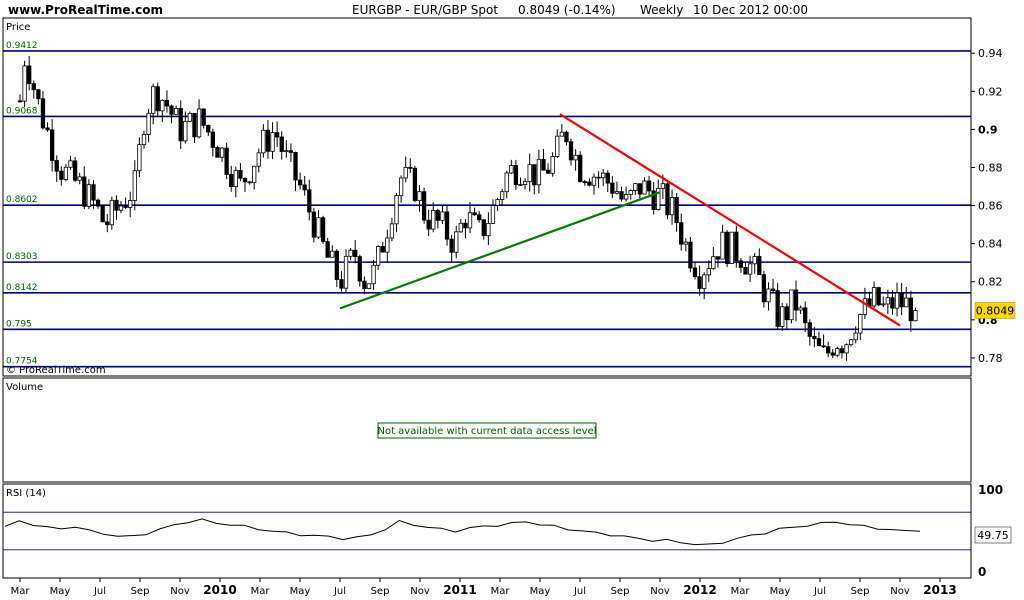  What do you see at coordinates (990, 53) in the screenshot?
I see `y-tick-label: 0.94` at bounding box center [990, 53].